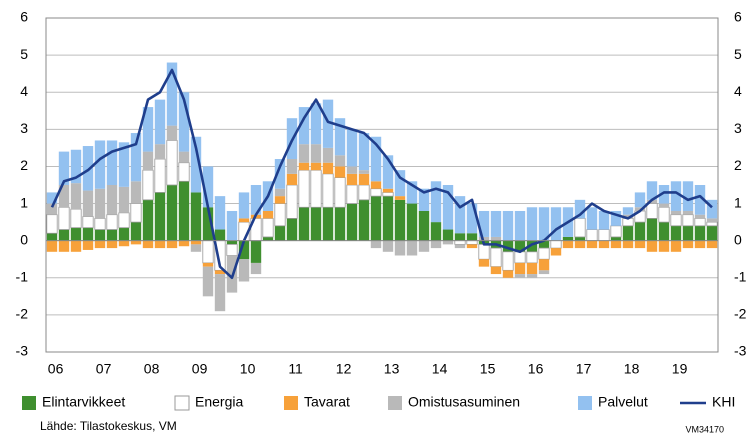  Describe the element at coordinates (738, 91) in the screenshot. I see `y2-tick-label: 4` at that location.